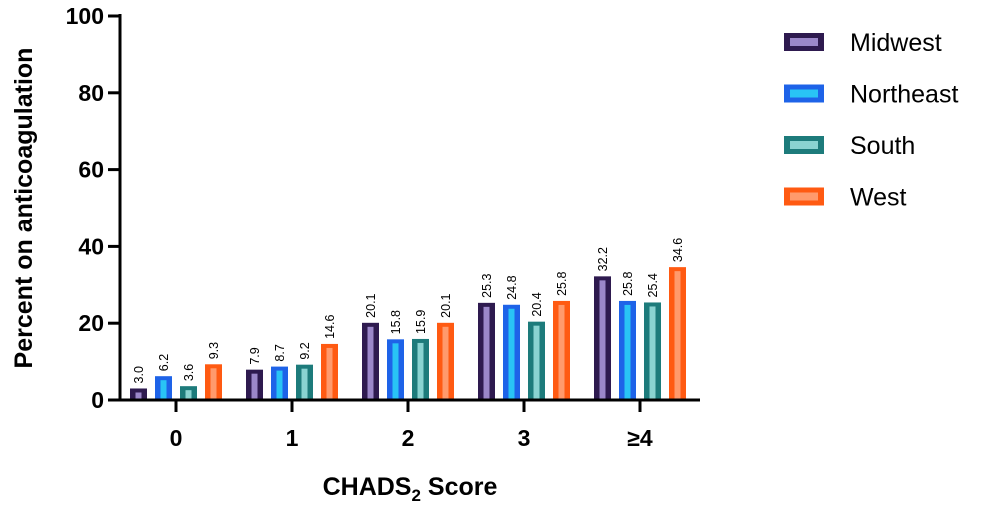 This screenshot has width=989, height=508. Describe the element at coordinates (416, 495) in the screenshot. I see `x-axis-label-subscript: 2` at that location.